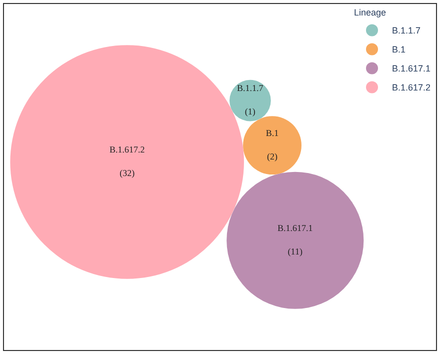 This screenshot has height=354, width=440. What do you see at coordinates (406, 31) in the screenshot?
I see `legend-label: B.1.1.7` at bounding box center [406, 31].